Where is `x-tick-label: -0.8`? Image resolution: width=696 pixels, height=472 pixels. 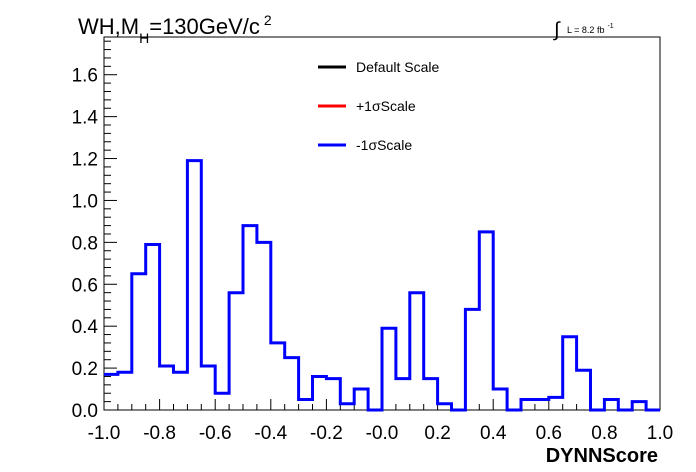 x-tick-label: -0.8 is located at coordinates (159, 433).